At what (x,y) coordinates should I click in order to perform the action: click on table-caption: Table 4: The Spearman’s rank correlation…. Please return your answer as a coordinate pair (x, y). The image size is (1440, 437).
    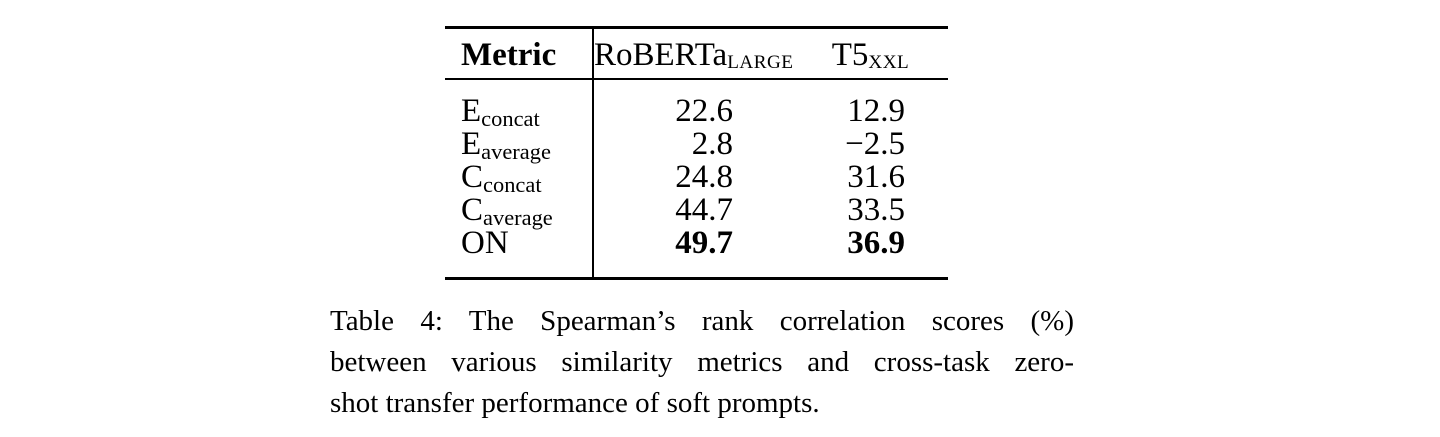
    Looking at the image, I should click on (702, 362).